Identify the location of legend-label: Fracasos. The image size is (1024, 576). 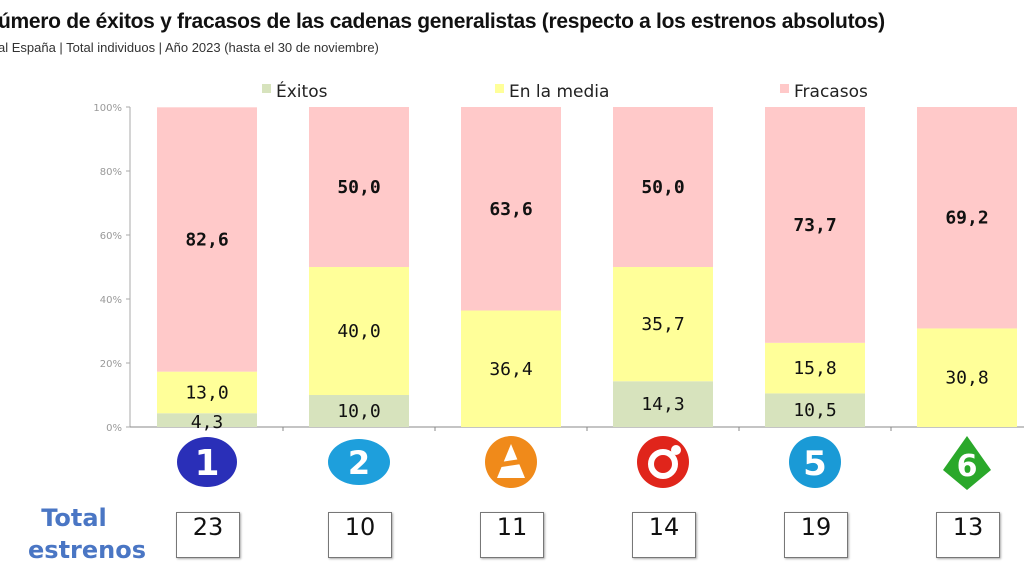
(831, 92).